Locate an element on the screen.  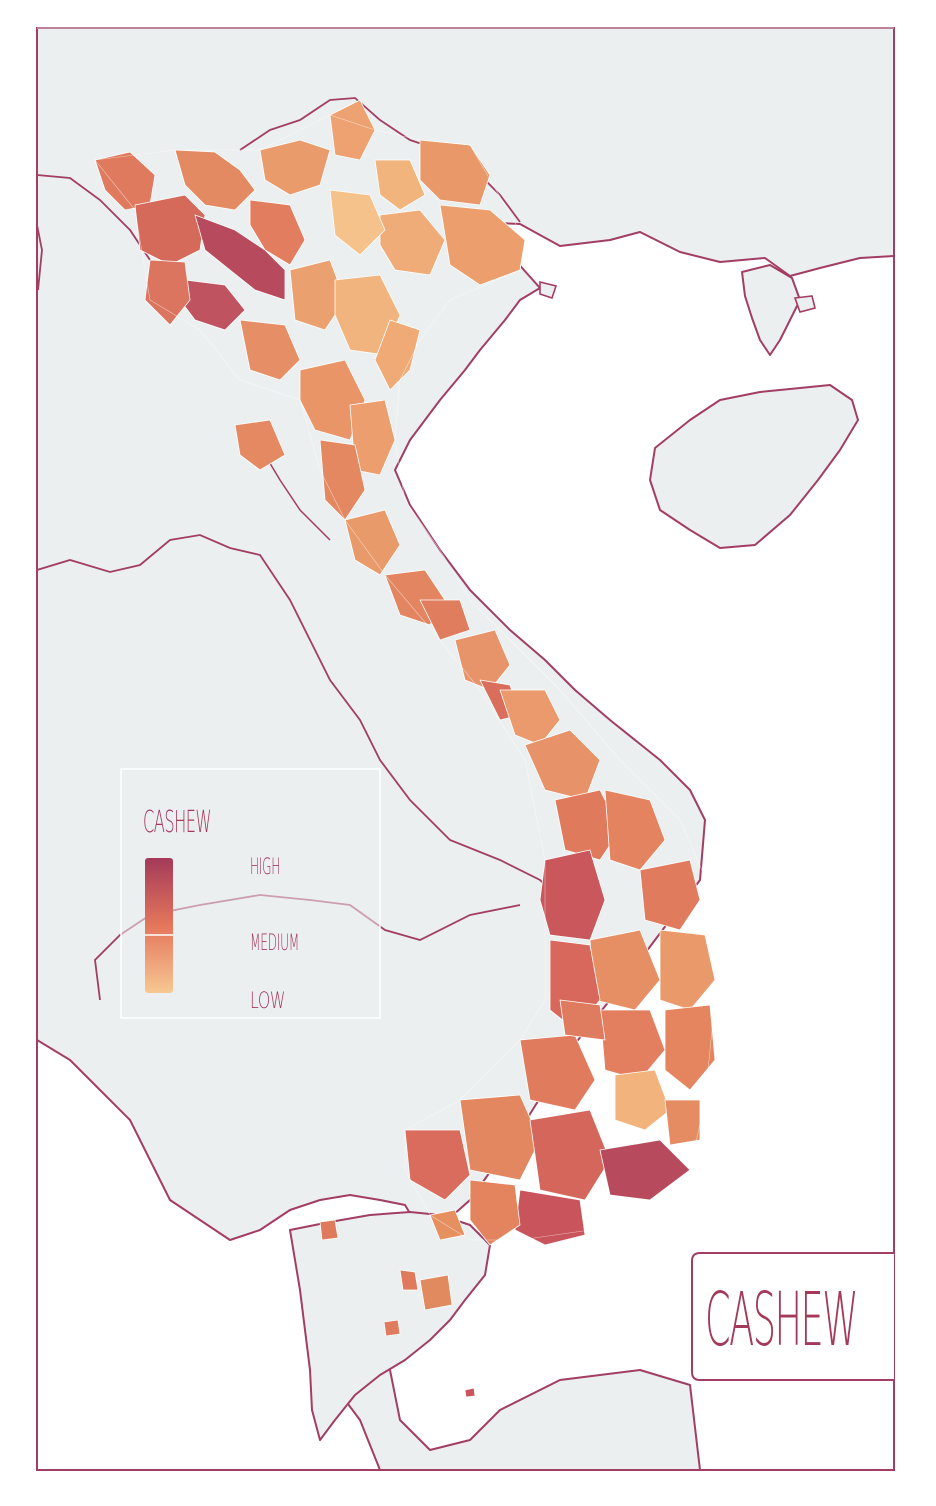
legend-medium-label: MEDIUM is located at coordinates (274, 943).